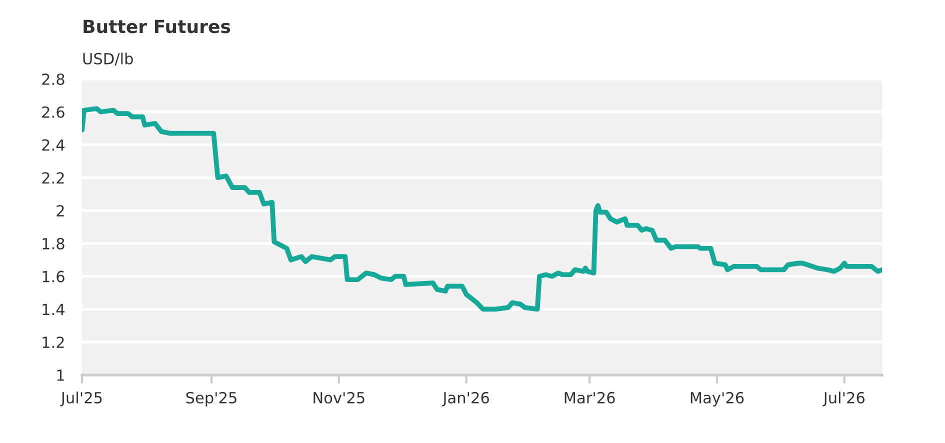 The image size is (945, 443). I want to click on y-tick-label: 1.4, so click(53, 310).